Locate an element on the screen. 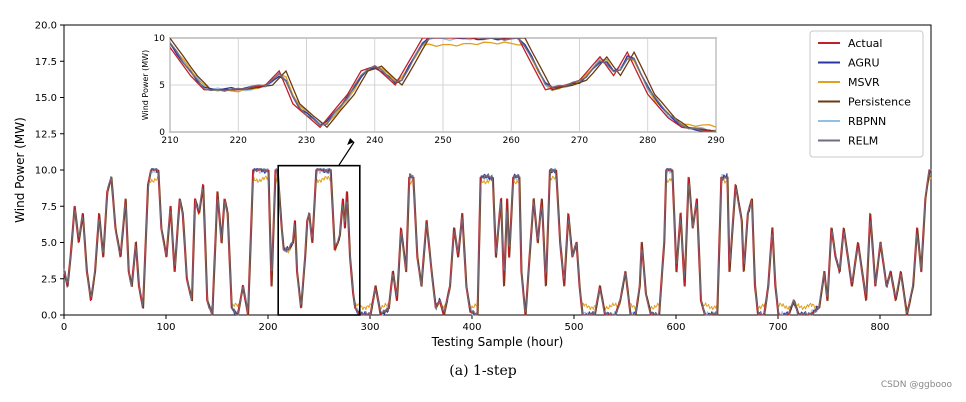  x-tick-label: 200 is located at coordinates (267, 327).